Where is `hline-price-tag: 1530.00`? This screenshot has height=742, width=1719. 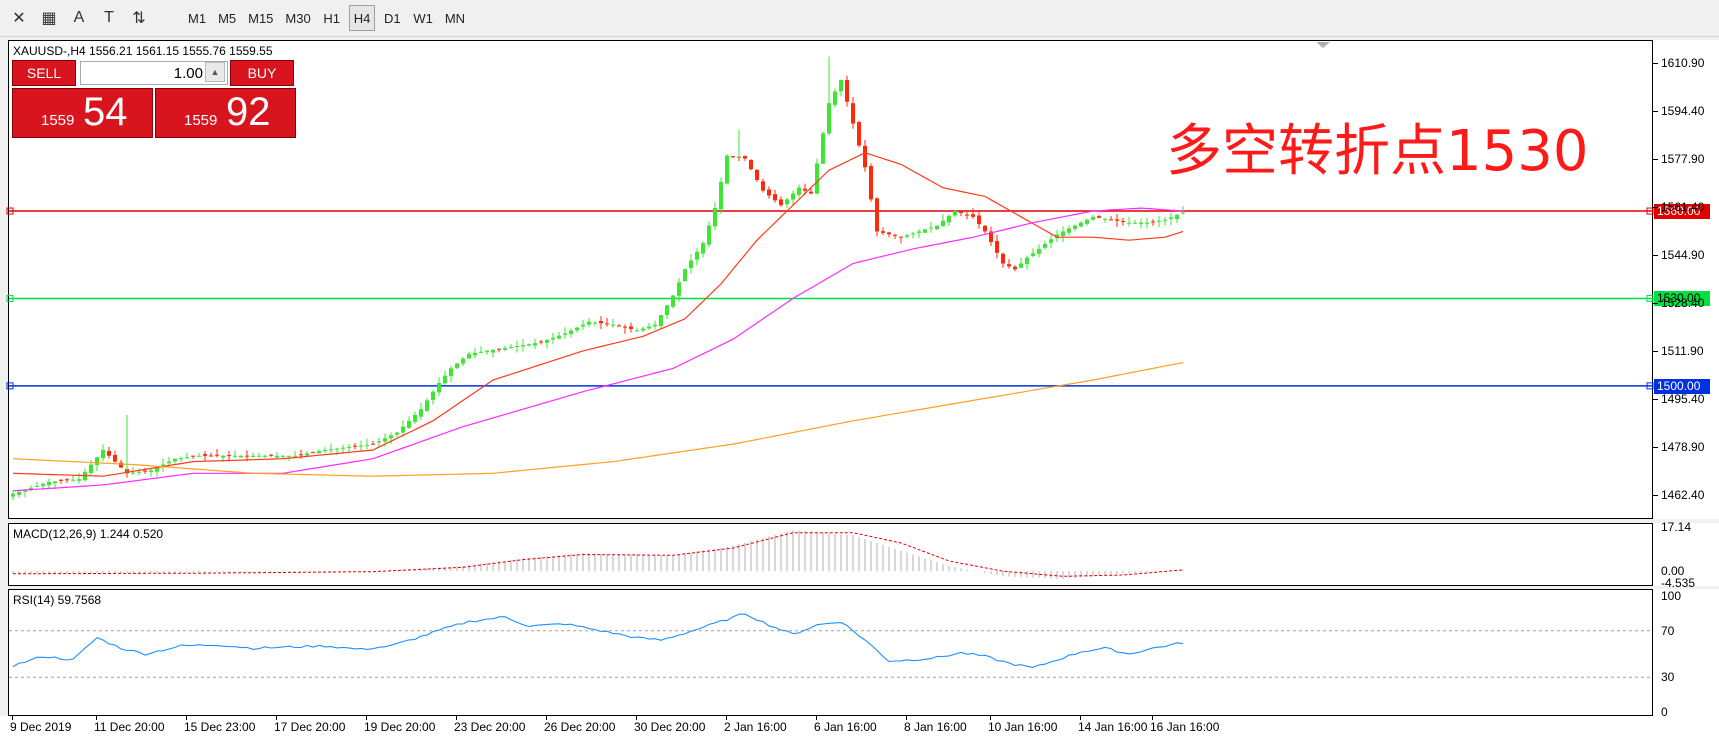 hline-price-tag: 1530.00 is located at coordinates (1682, 299).